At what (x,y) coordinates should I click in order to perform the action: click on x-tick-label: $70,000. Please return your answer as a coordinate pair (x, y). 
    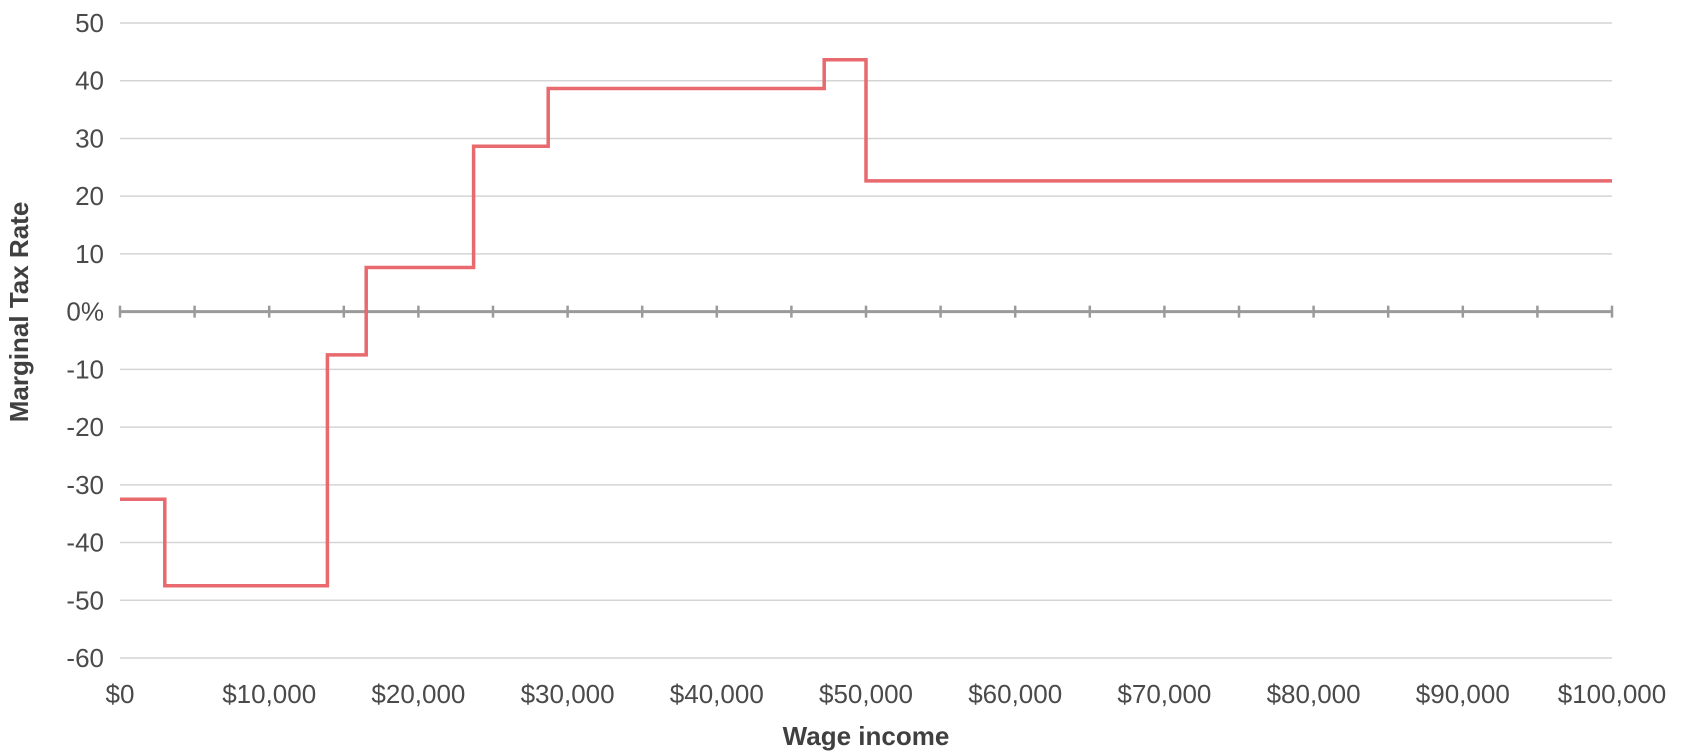
    Looking at the image, I should click on (1164, 694).